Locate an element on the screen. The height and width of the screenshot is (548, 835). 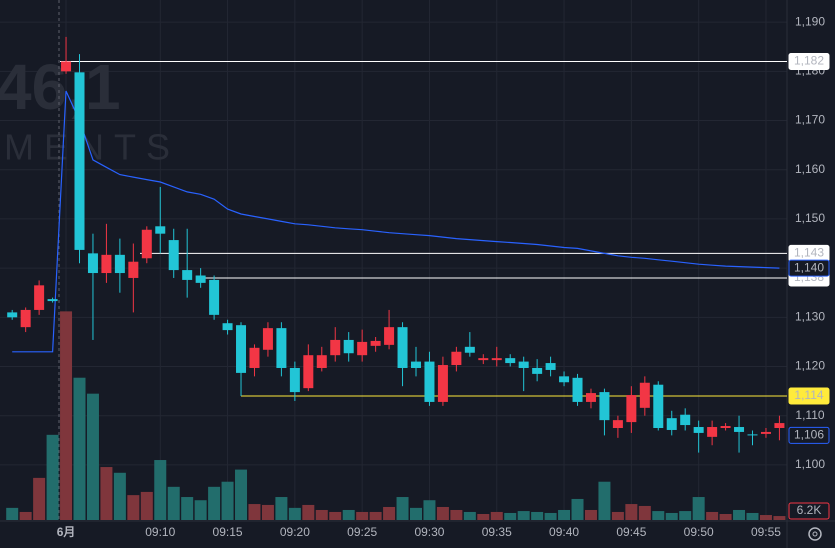
y-tick-label: 1,170 is located at coordinates (810, 120).